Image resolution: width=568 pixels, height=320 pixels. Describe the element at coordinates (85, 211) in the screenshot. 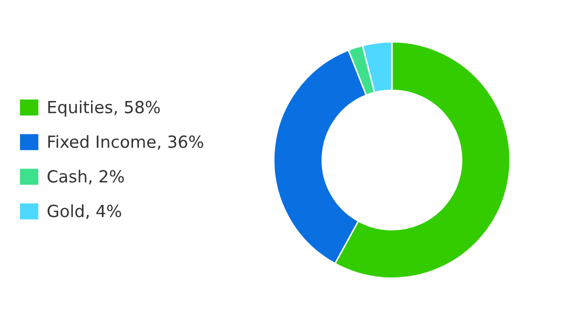

I see `legend-label: Gold, 4%` at that location.